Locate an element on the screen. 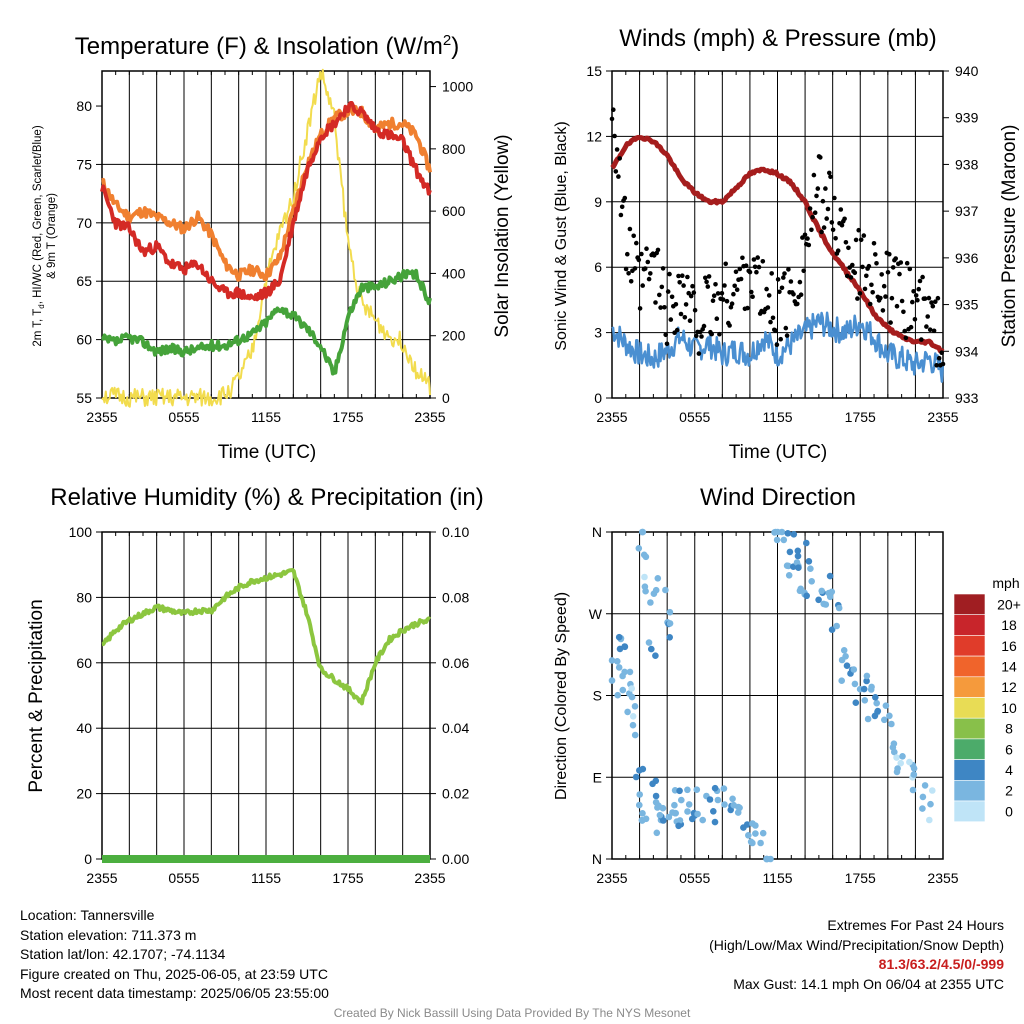  direction-ylabel-left: Direction (Colored By Speed) is located at coordinates (561, 696).